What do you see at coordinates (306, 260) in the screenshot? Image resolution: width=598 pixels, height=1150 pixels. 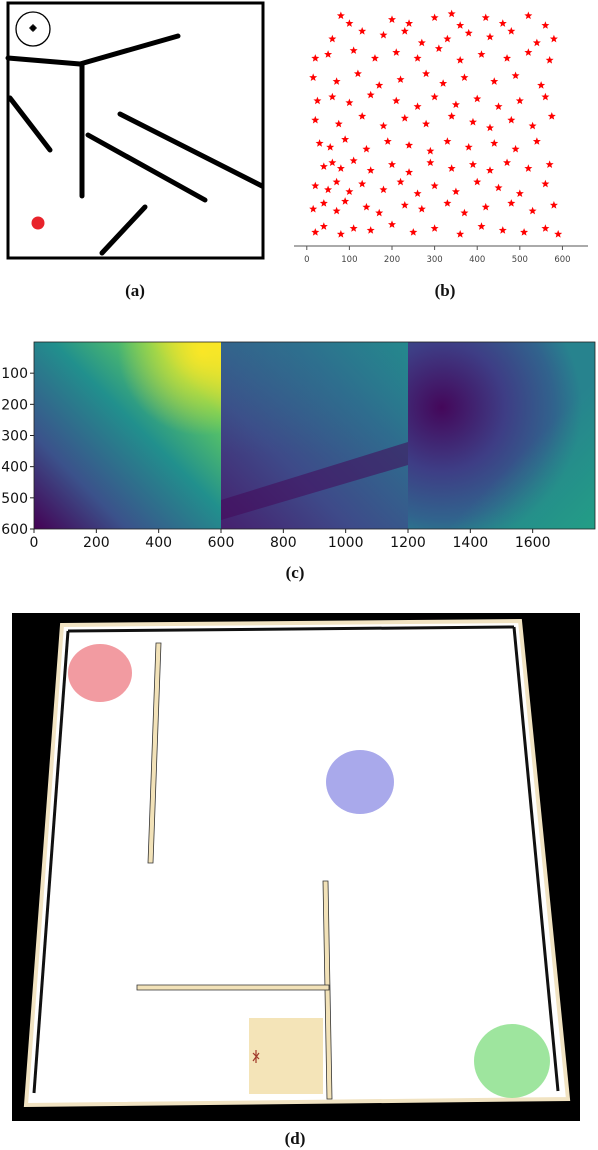 I see `scatter-x-tick-label: 0` at bounding box center [306, 260].